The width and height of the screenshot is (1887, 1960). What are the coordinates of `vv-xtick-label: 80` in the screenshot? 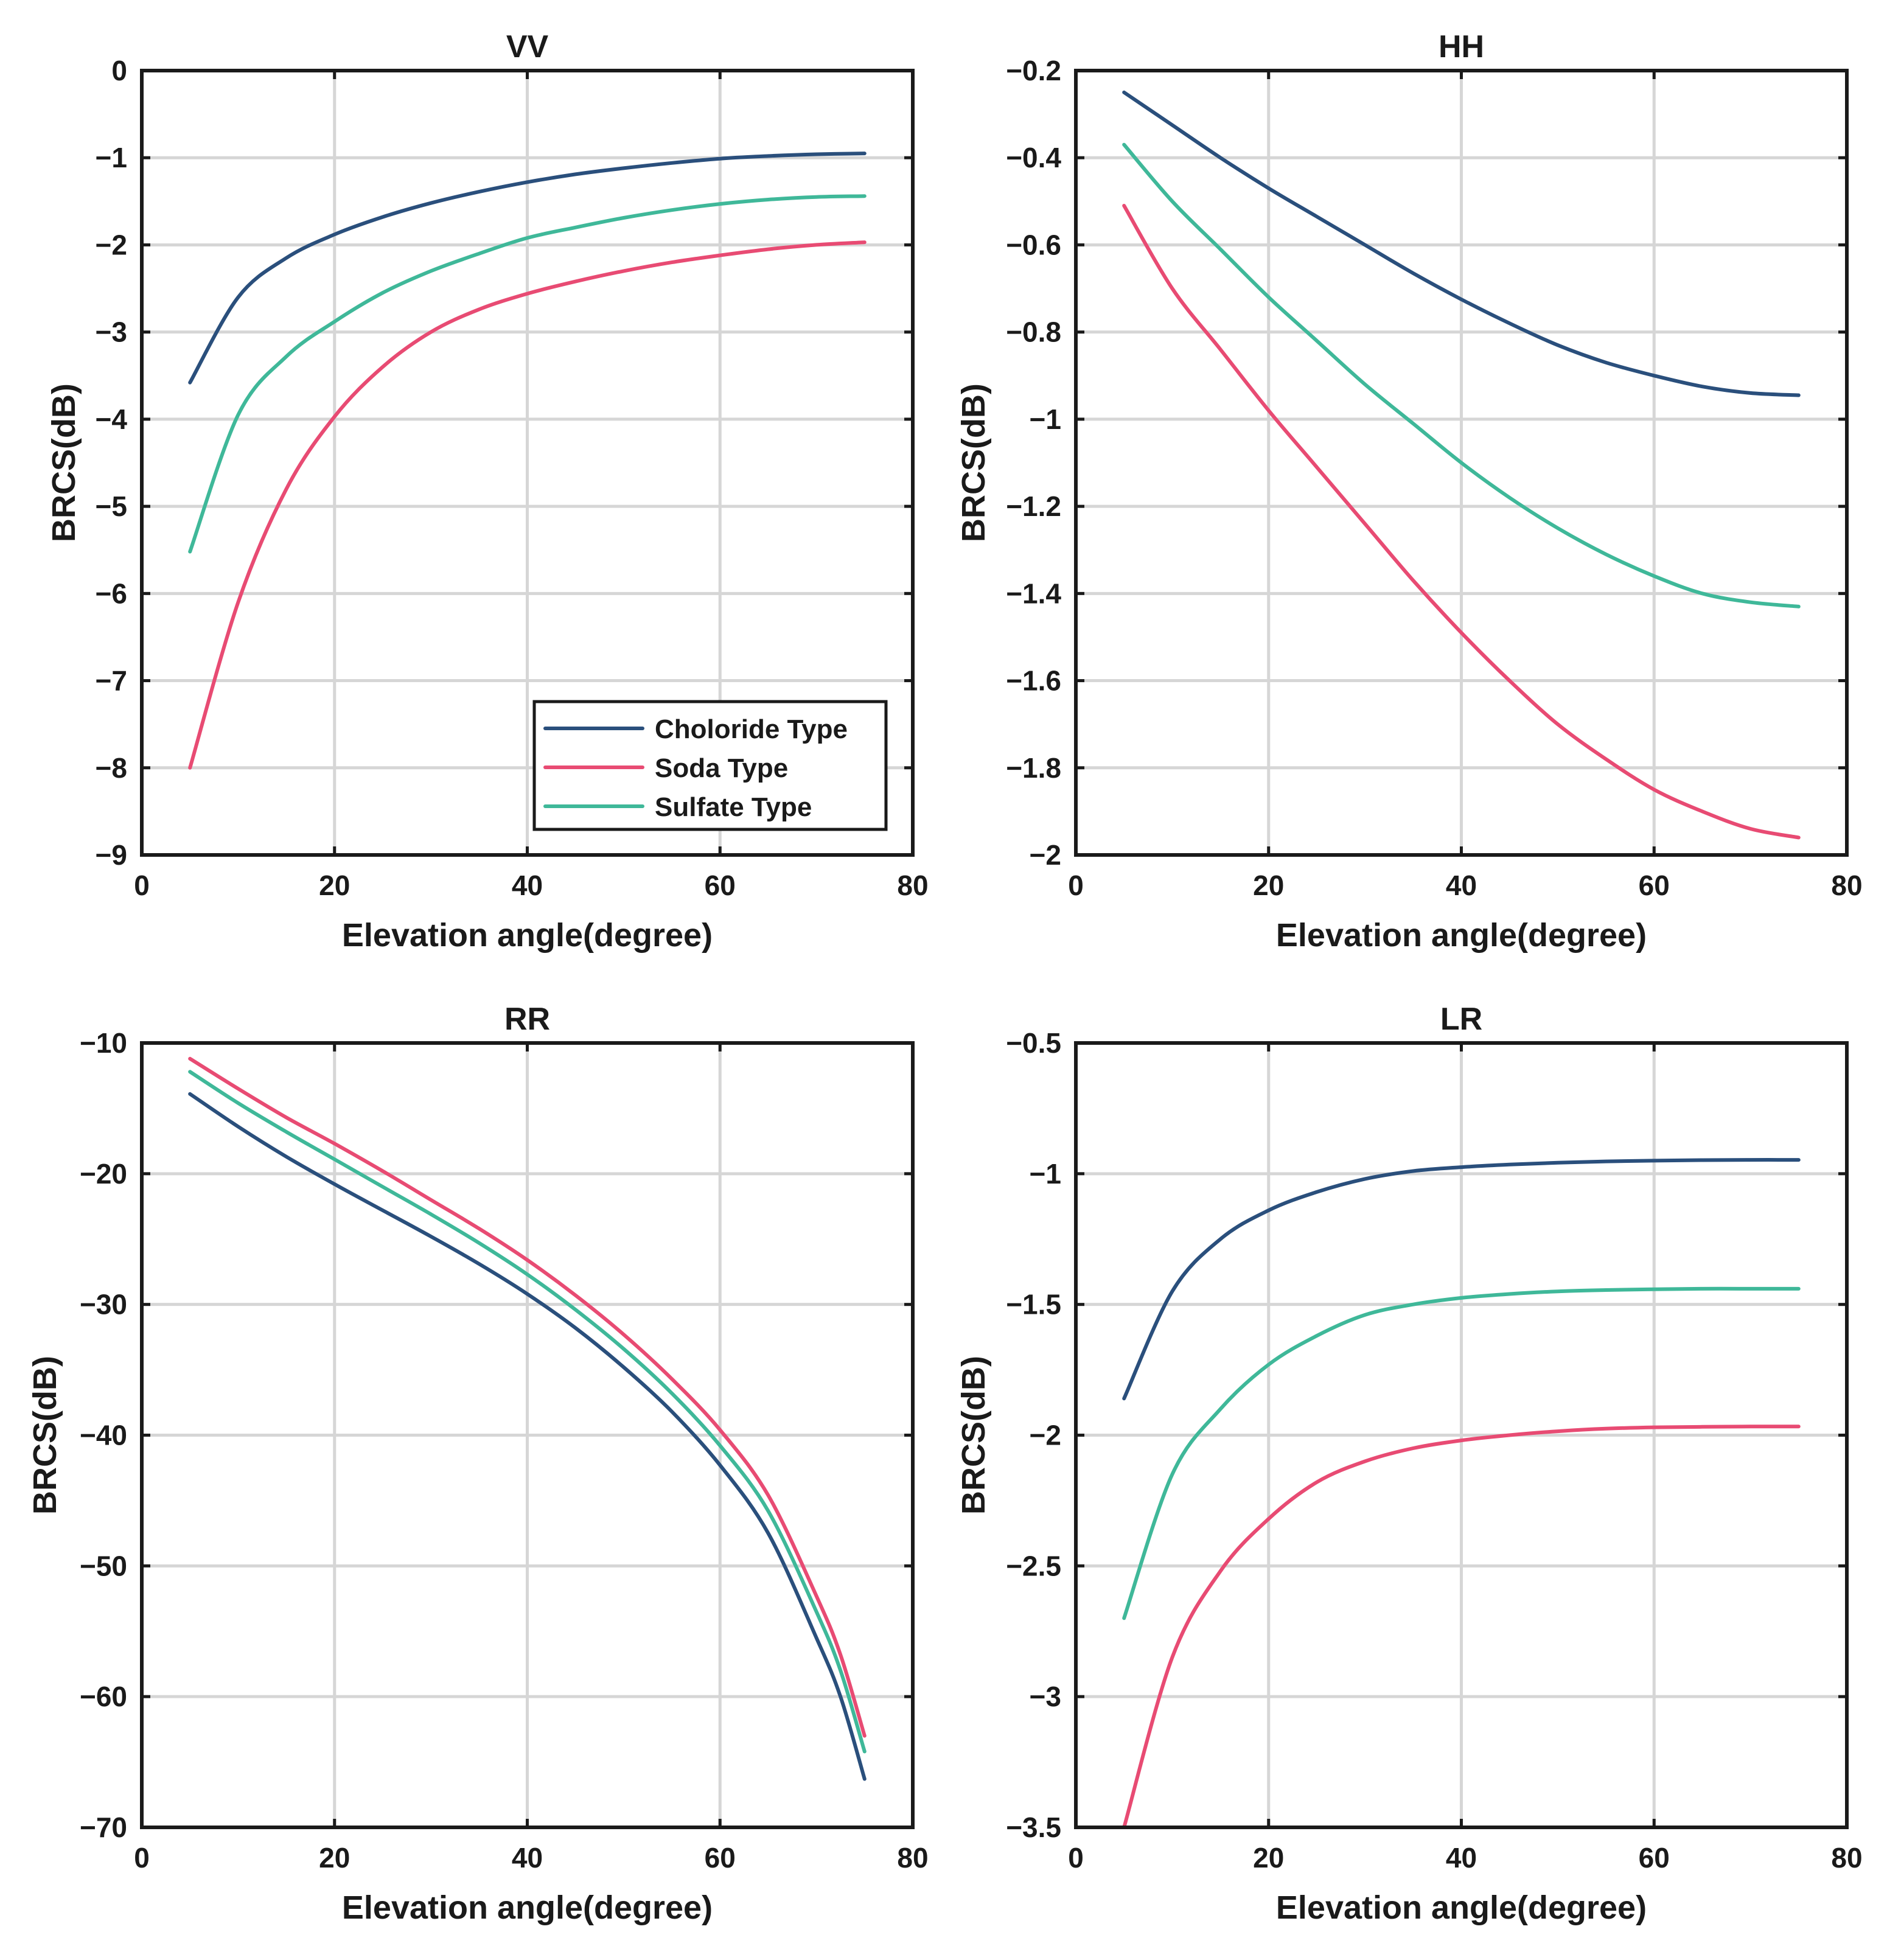 It's located at (912, 885).